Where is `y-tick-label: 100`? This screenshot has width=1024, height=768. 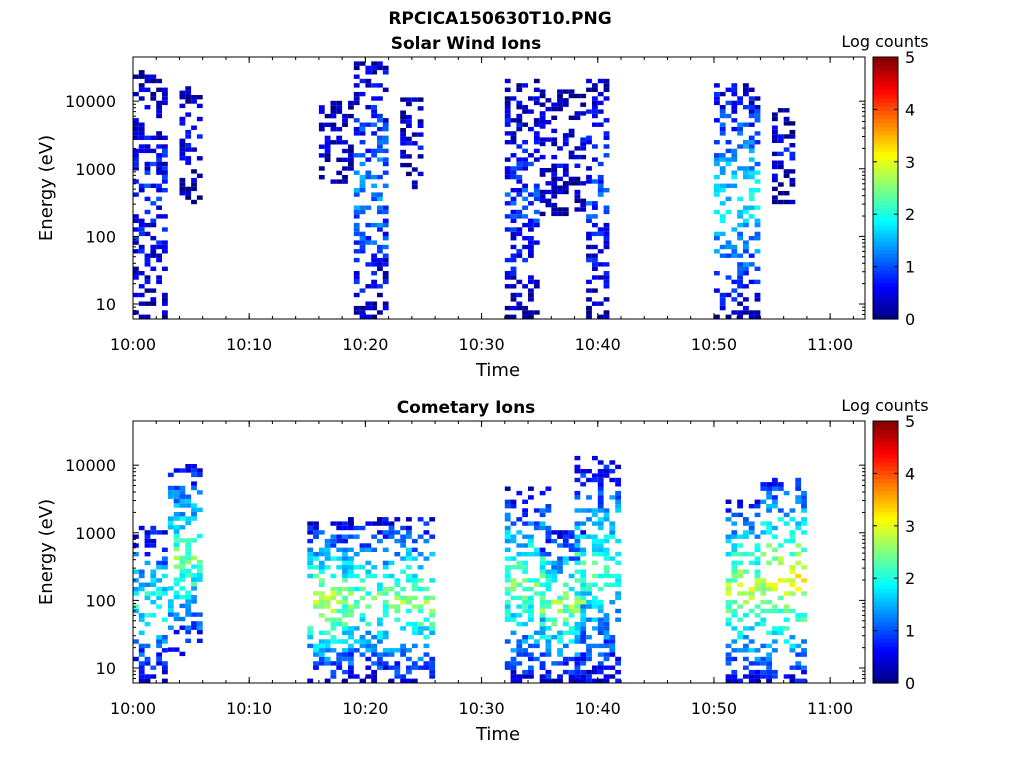 y-tick-label: 100 is located at coordinates (100, 600).